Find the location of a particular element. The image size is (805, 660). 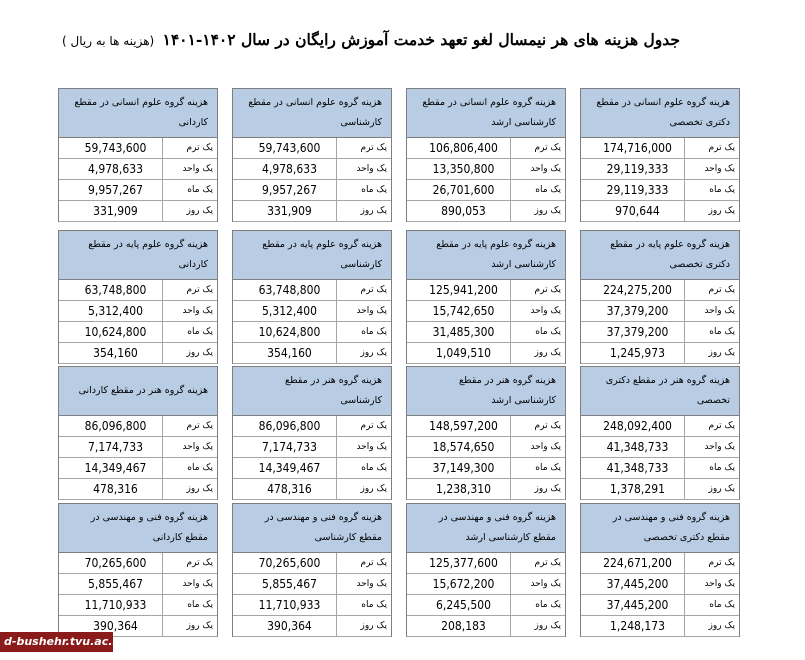

cost-value: 31,485,300 is located at coordinates (463, 332).